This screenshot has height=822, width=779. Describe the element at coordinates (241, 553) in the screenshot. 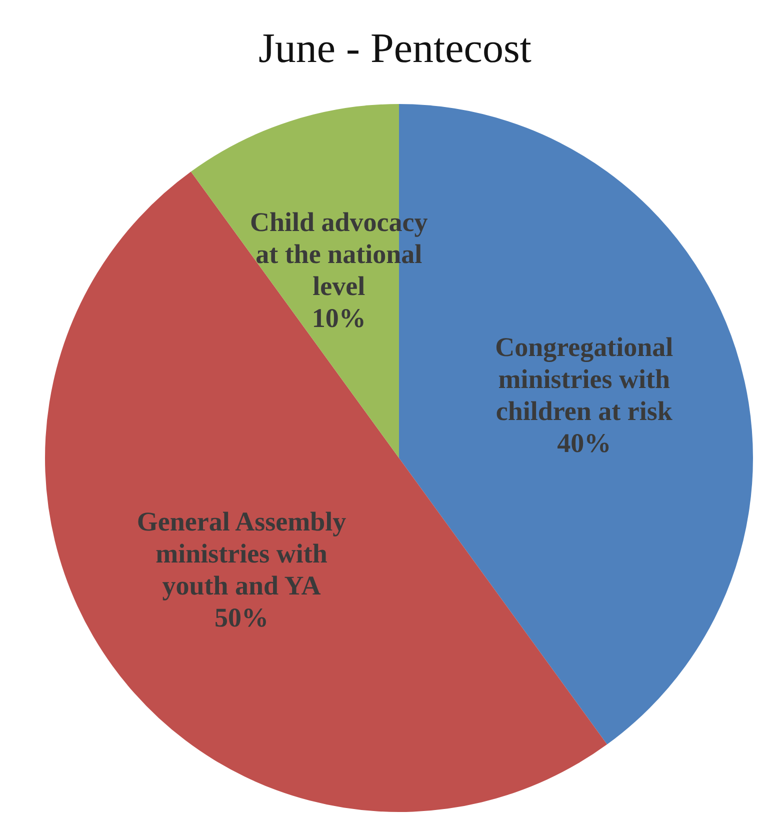

I see `slice-label: General Assembly ministries with youth and YA` at that location.